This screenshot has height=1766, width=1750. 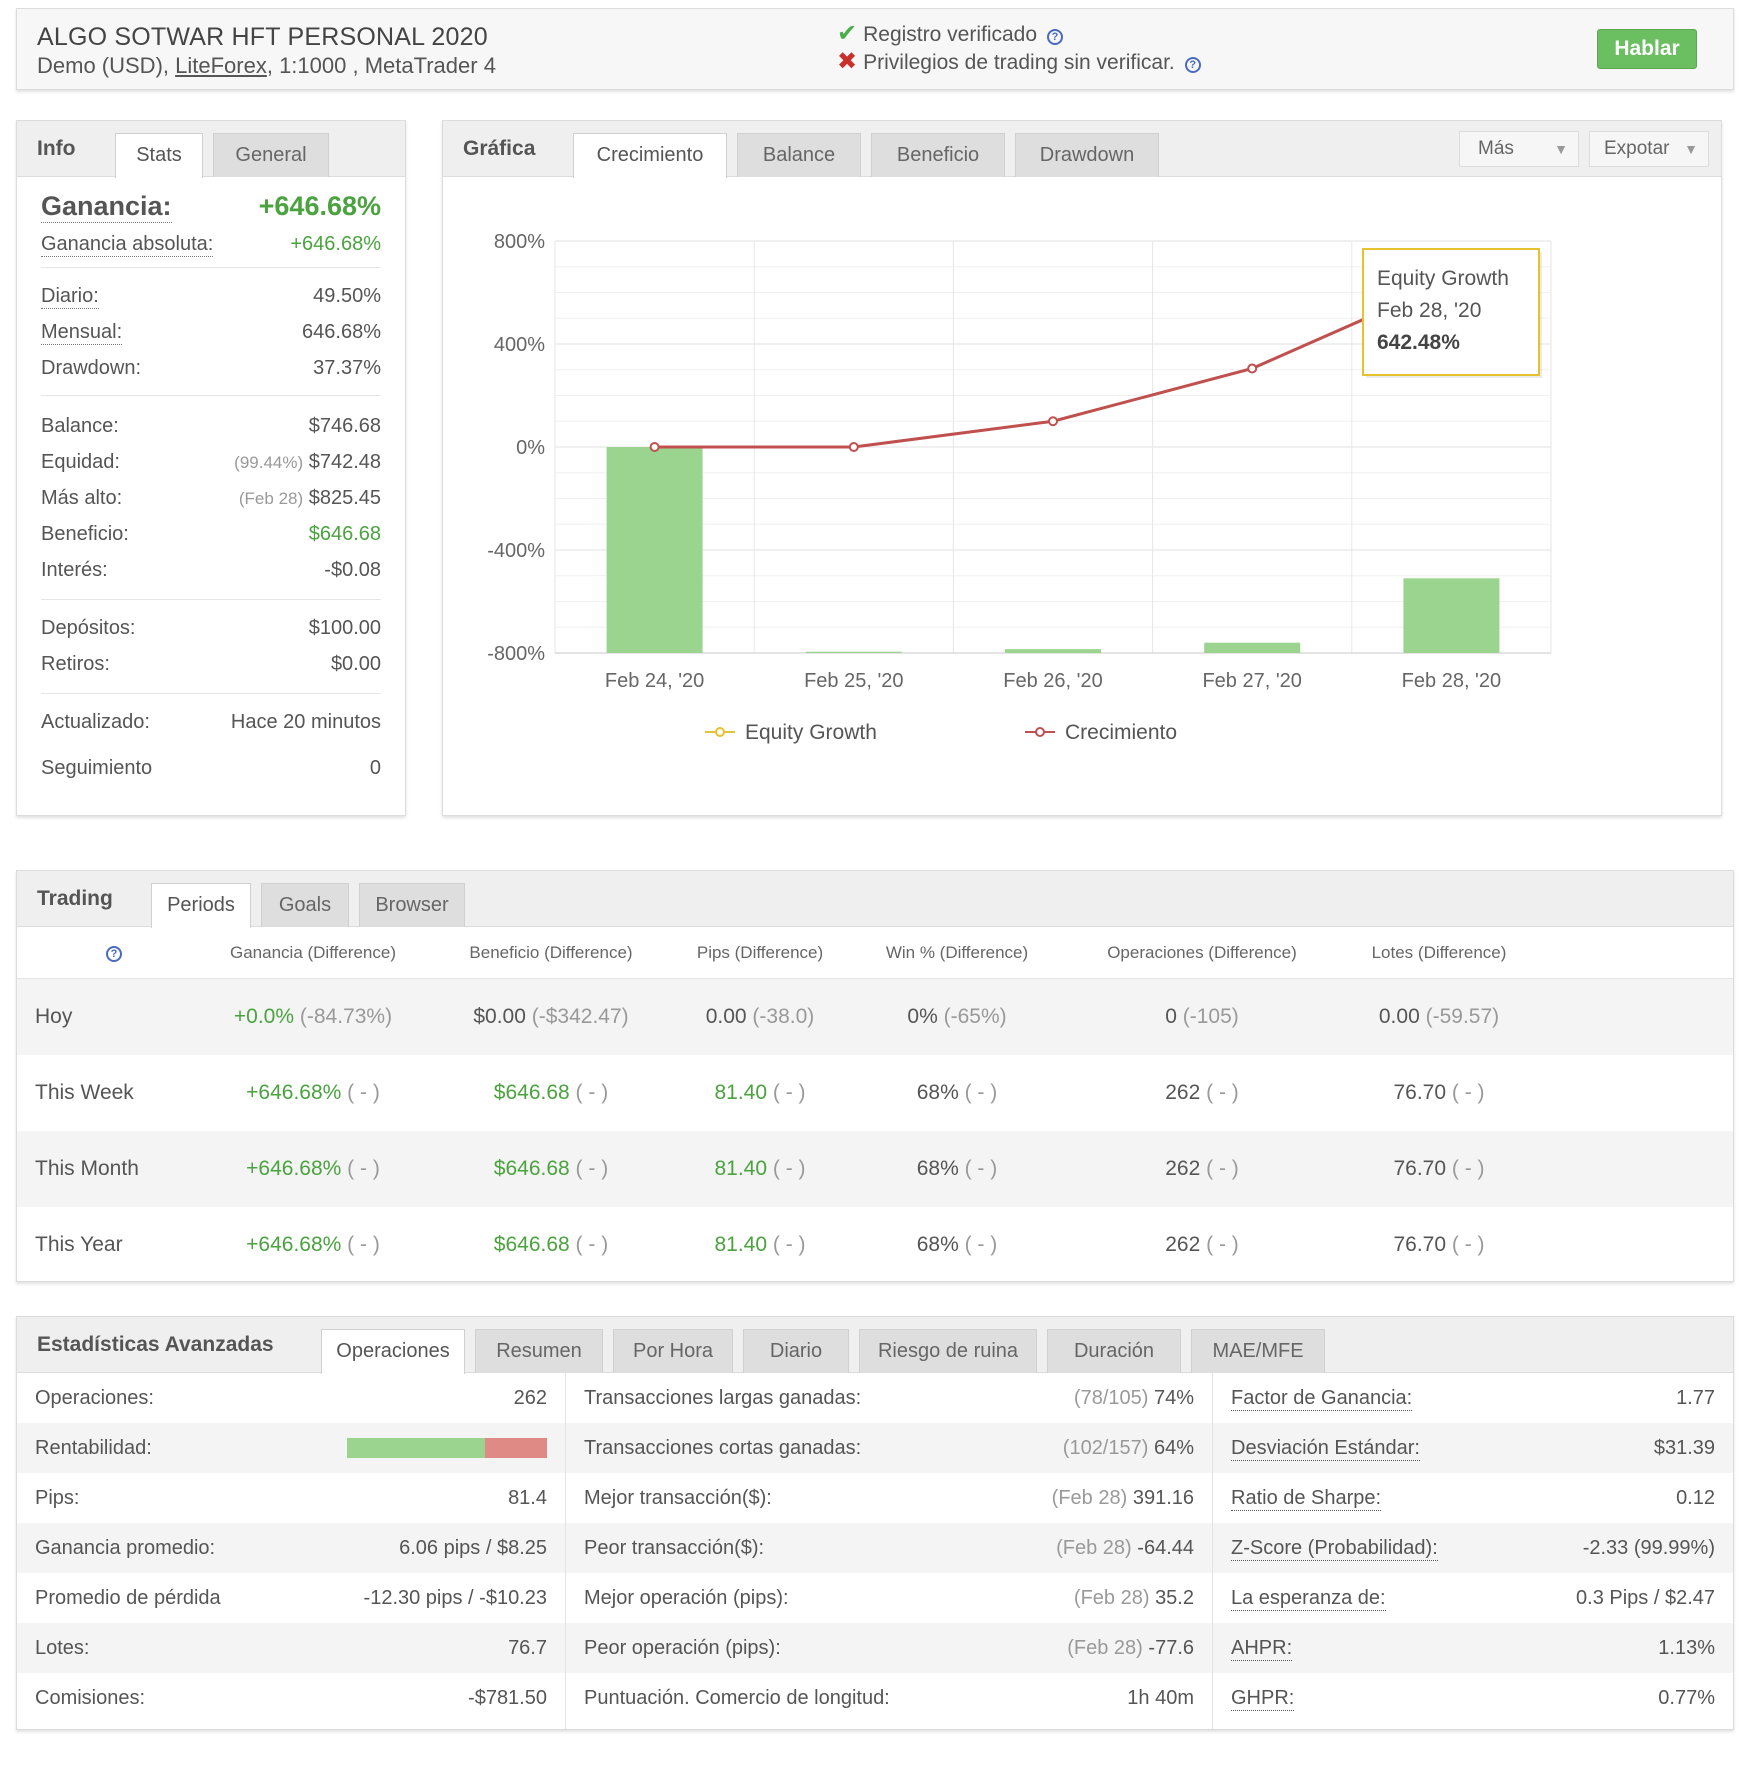 What do you see at coordinates (760, 1017) in the screenshot?
I see `pips-cell: 0.00 (-38.0)` at bounding box center [760, 1017].